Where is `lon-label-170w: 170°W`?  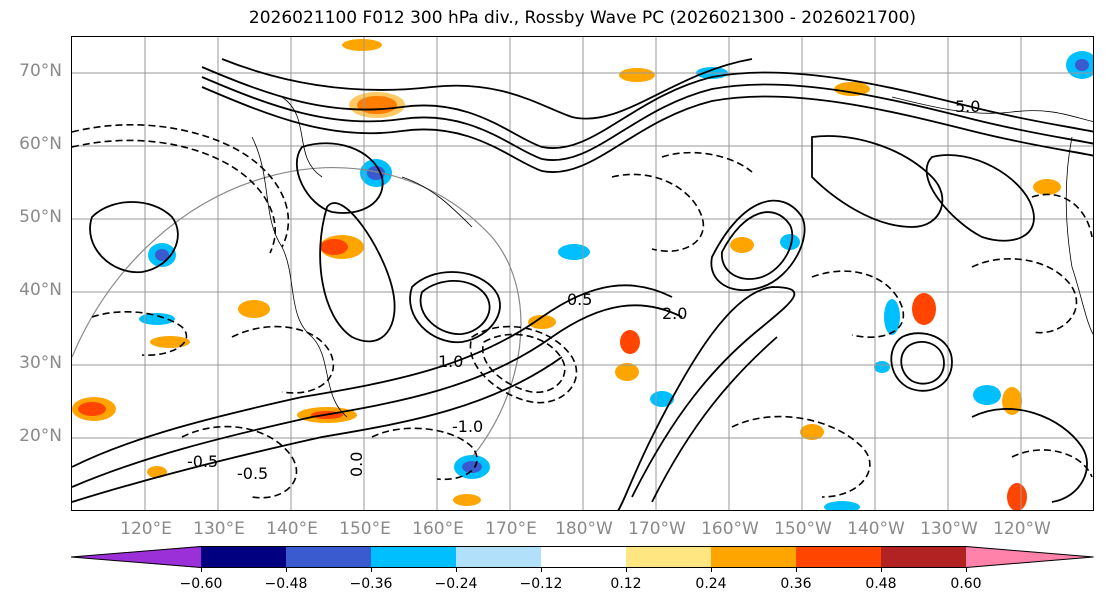 lon-label-170w: 170°W is located at coordinates (657, 529).